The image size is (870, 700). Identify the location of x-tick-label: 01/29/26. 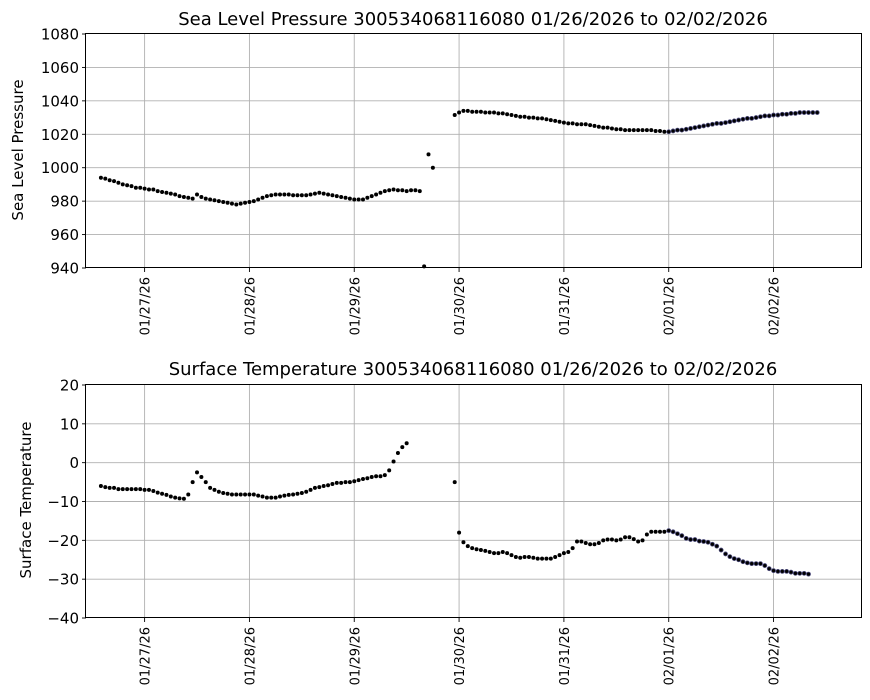
(355, 656).